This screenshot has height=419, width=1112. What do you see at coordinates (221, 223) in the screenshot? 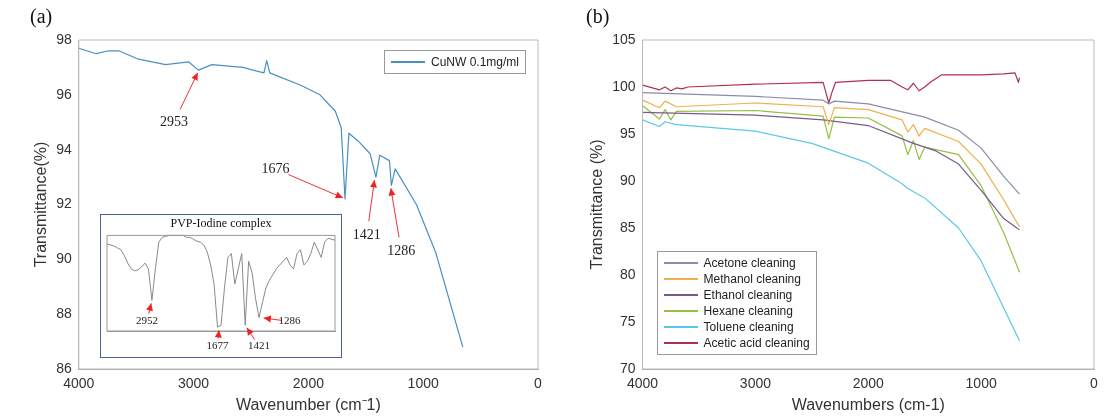
I see `chart-title: PVP-Iodine complex` at bounding box center [221, 223].